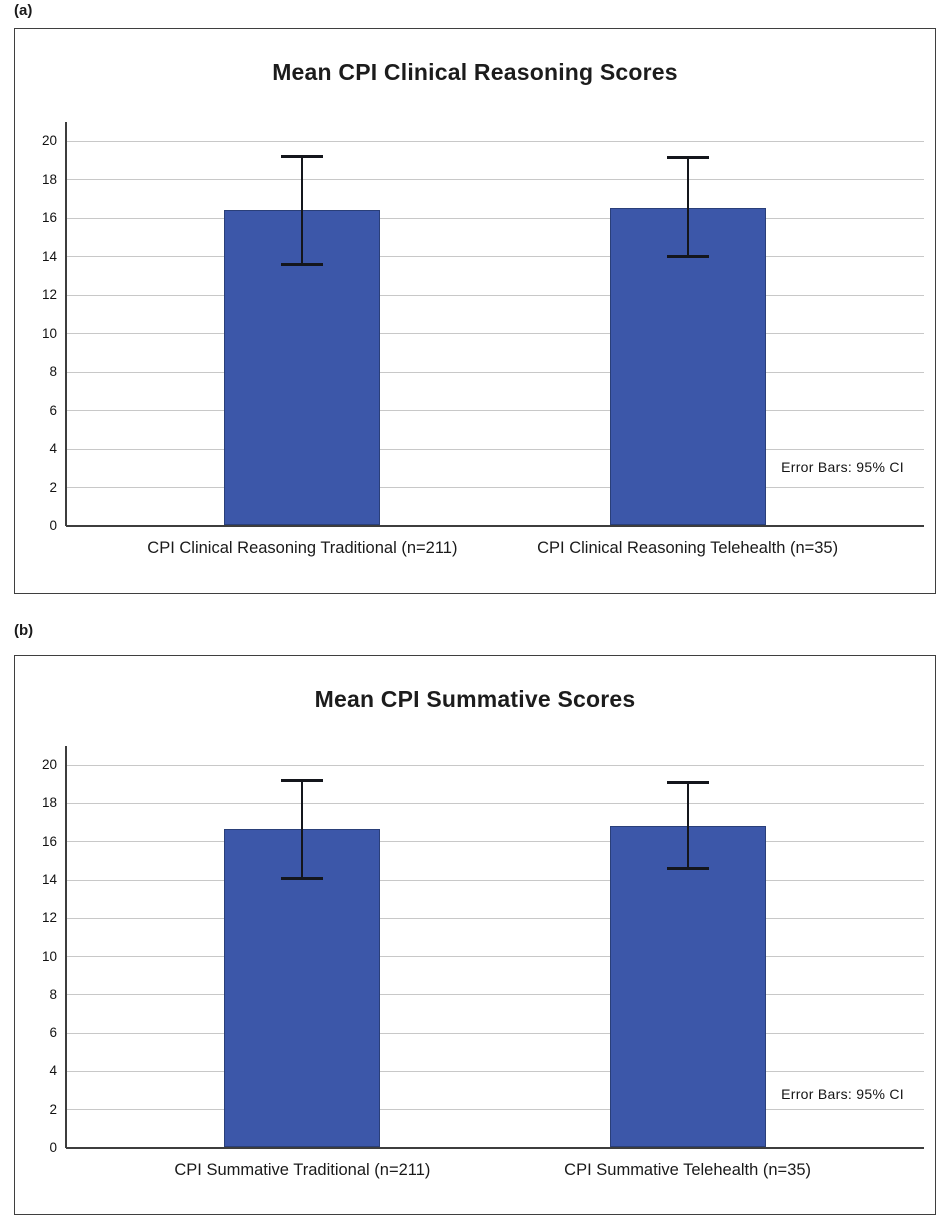 The image size is (946, 1219). What do you see at coordinates (688, 1170) in the screenshot?
I see `category-label: CPI Summative Telehealth (n=35)` at bounding box center [688, 1170].